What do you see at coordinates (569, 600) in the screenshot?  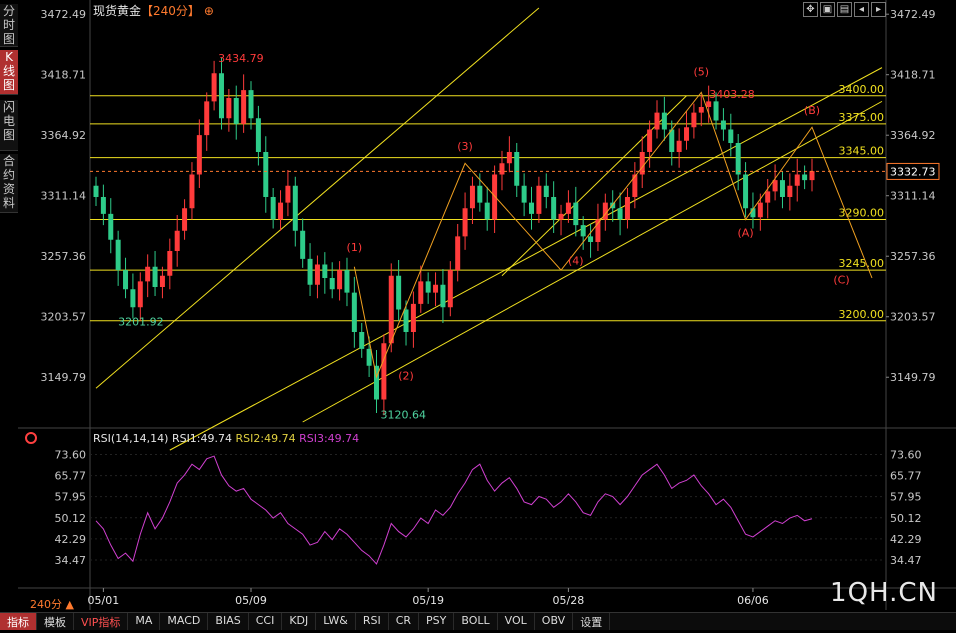 I see `x-tick-label-3: 05/28` at bounding box center [569, 600].